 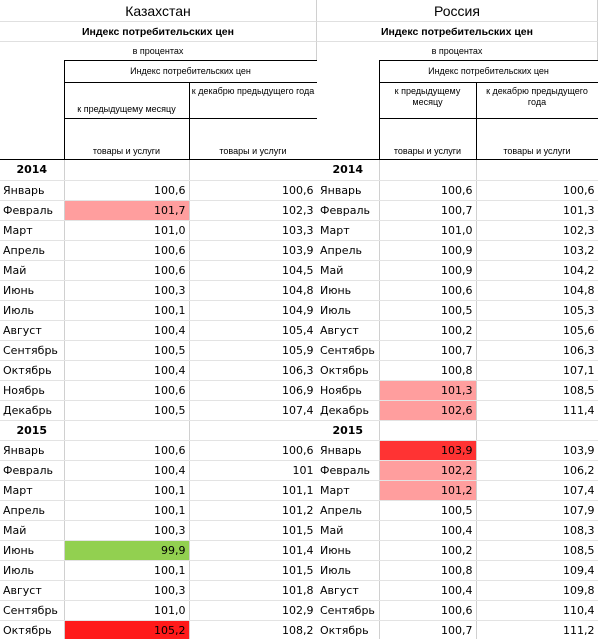 What do you see at coordinates (127, 370) in the screenshot?
I see `month-index-cell: 100,4` at bounding box center [127, 370].